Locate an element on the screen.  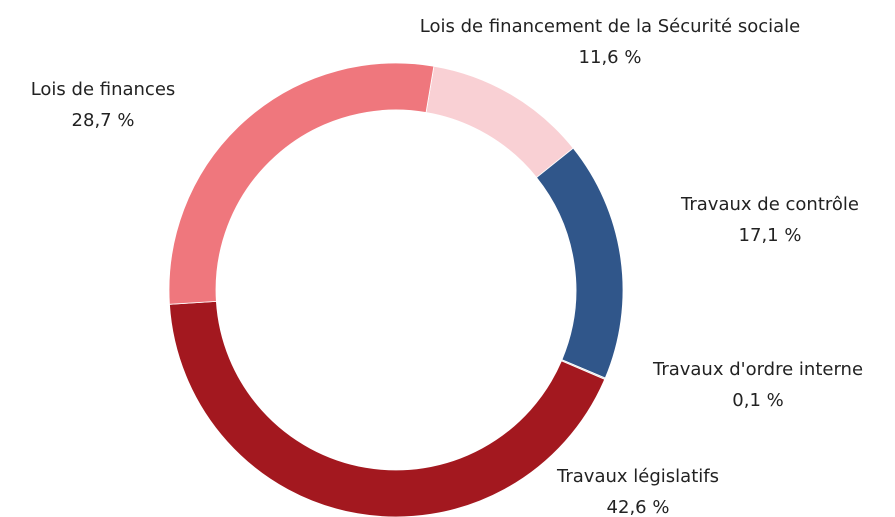
category-label: Travaux de contrôle is located at coordinates (769, 204).